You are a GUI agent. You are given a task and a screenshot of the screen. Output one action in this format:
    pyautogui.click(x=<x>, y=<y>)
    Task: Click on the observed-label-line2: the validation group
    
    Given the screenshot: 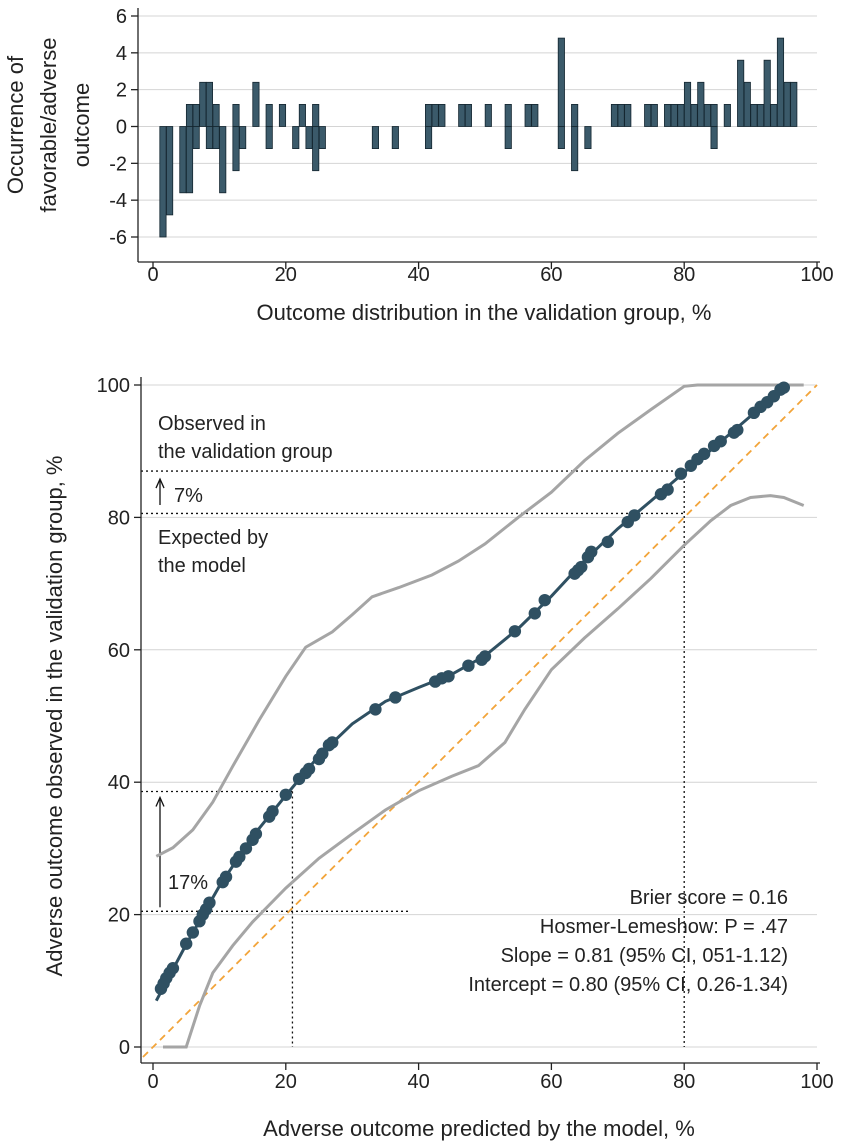 What is the action you would take?
    pyautogui.click(x=245, y=452)
    